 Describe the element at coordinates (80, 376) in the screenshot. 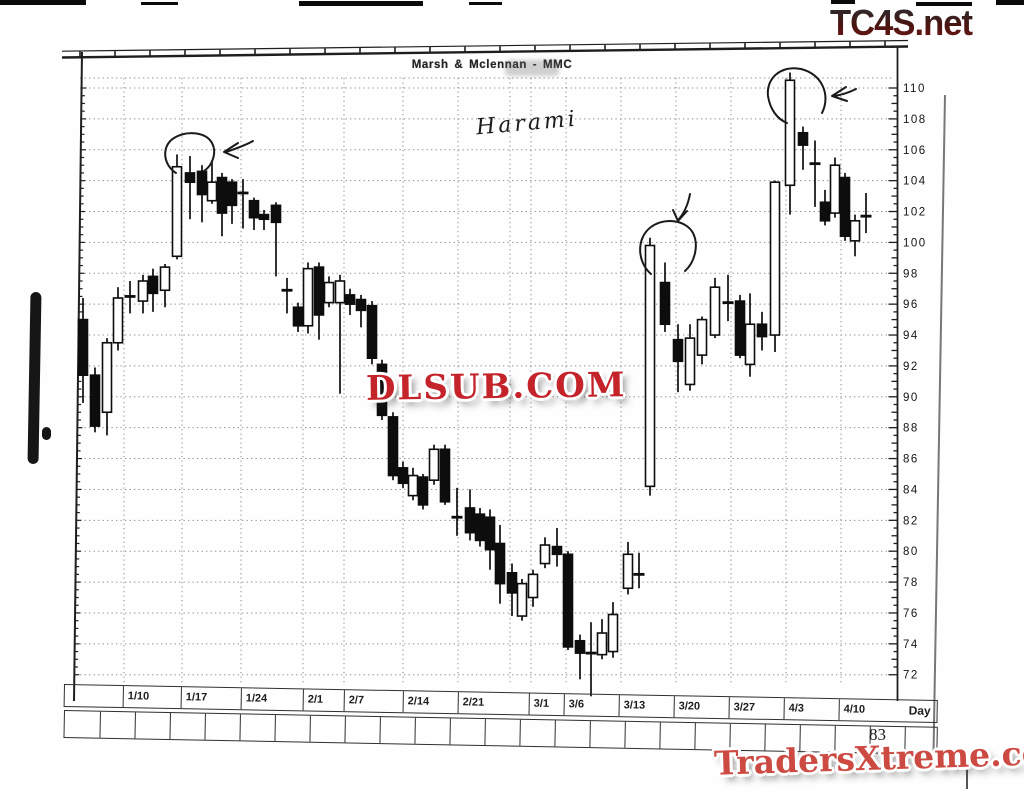

I see `left-axis` at that location.